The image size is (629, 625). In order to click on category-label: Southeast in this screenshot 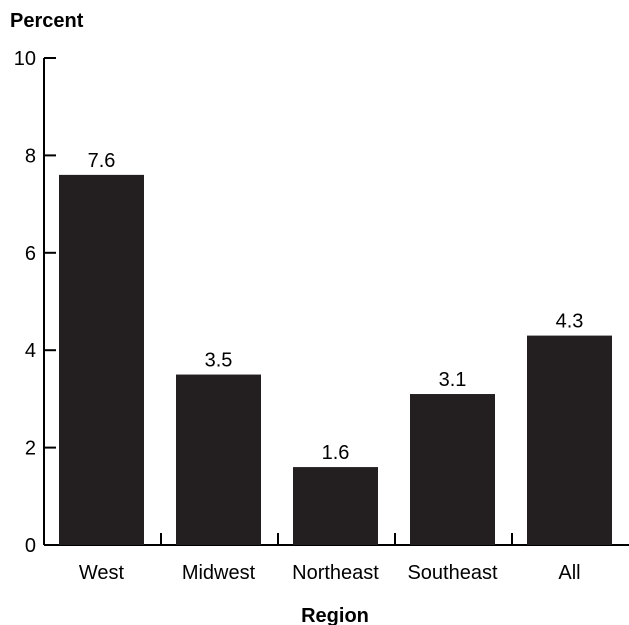, I will do `click(452, 573)`.